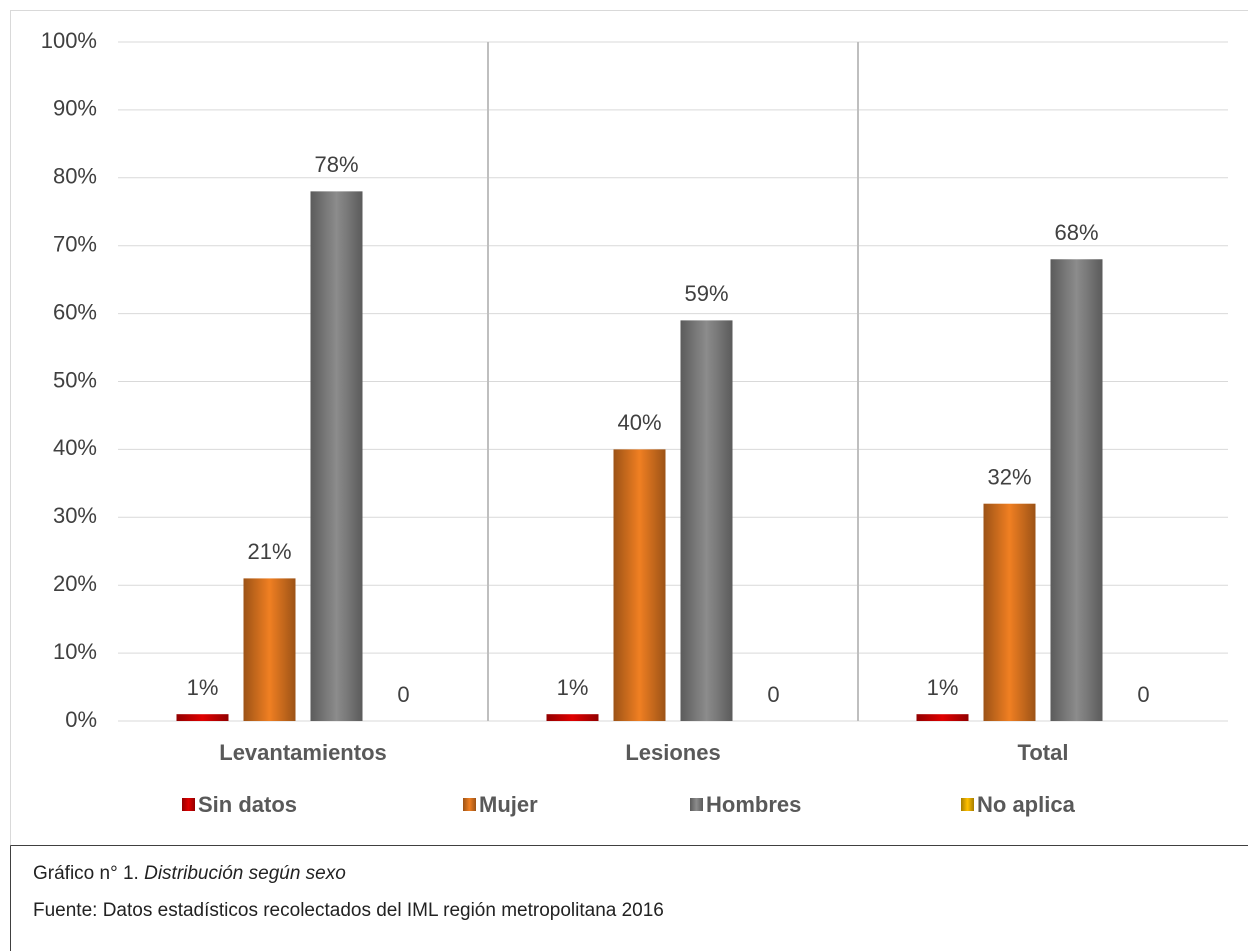 The width and height of the screenshot is (1248, 951). What do you see at coordinates (75, 244) in the screenshot?
I see `y-tick-label: 70%` at bounding box center [75, 244].